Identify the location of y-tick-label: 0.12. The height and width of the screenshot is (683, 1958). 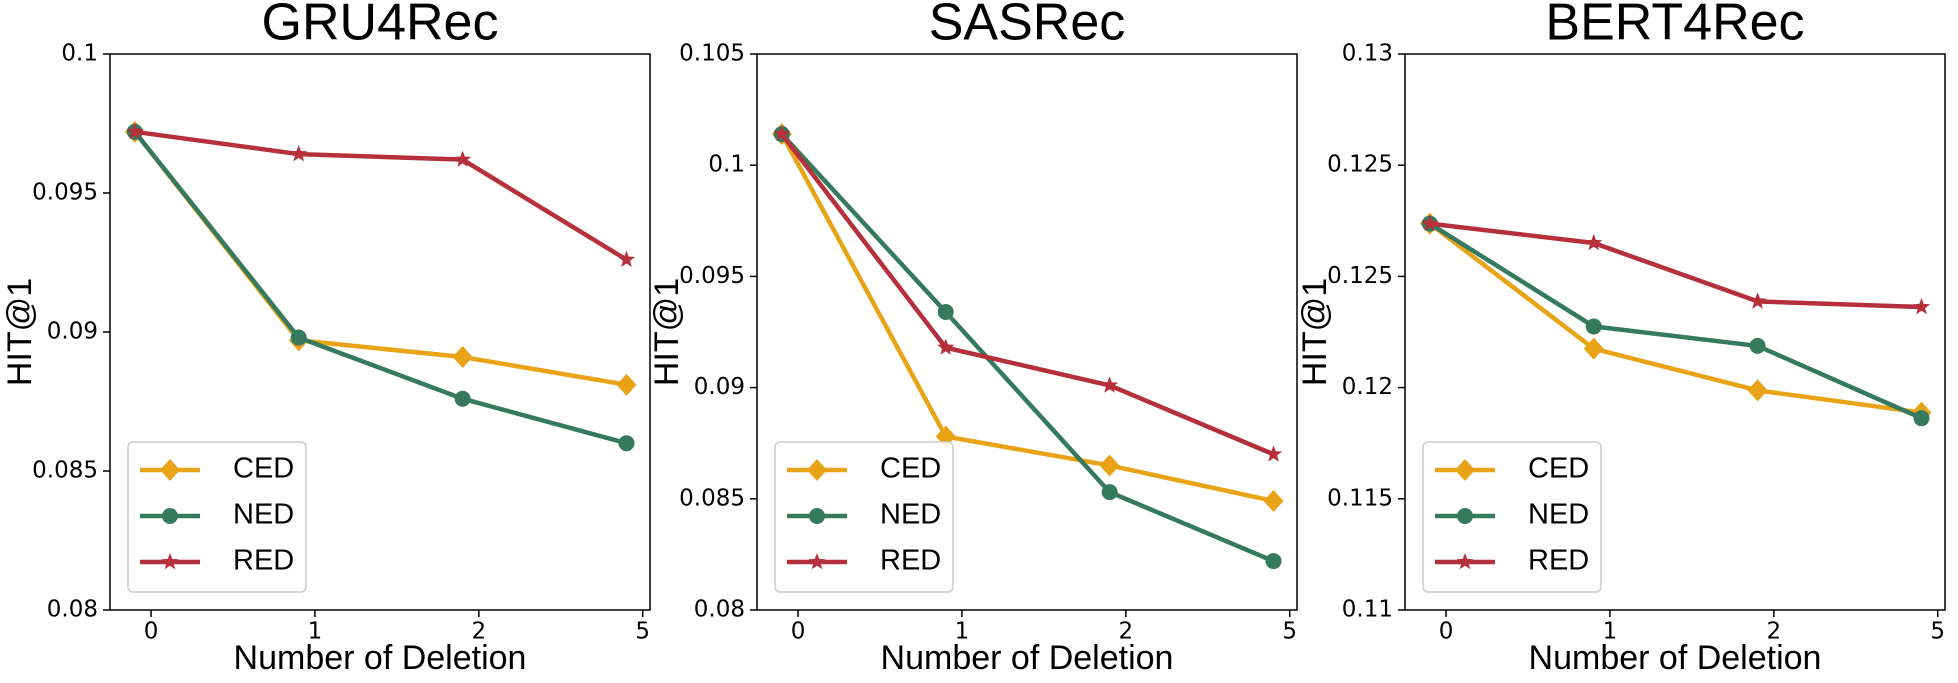
(1367, 387).